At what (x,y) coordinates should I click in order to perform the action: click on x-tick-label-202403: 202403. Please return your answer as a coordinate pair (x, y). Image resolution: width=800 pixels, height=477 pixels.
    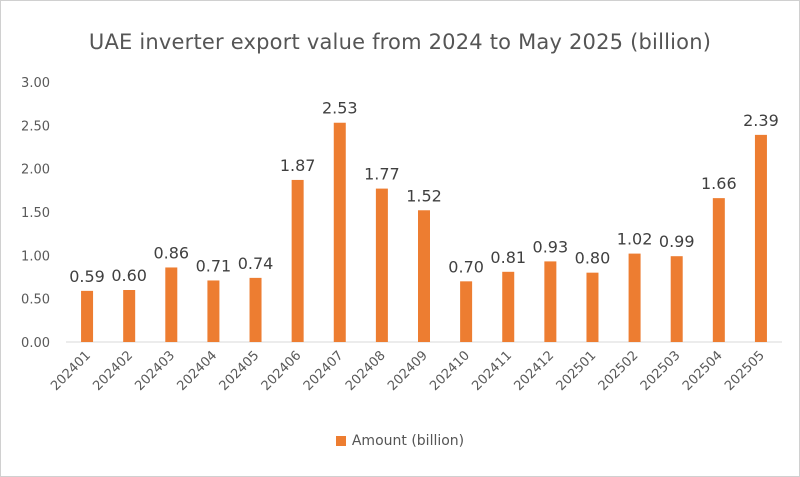
    Looking at the image, I should click on (155, 371).